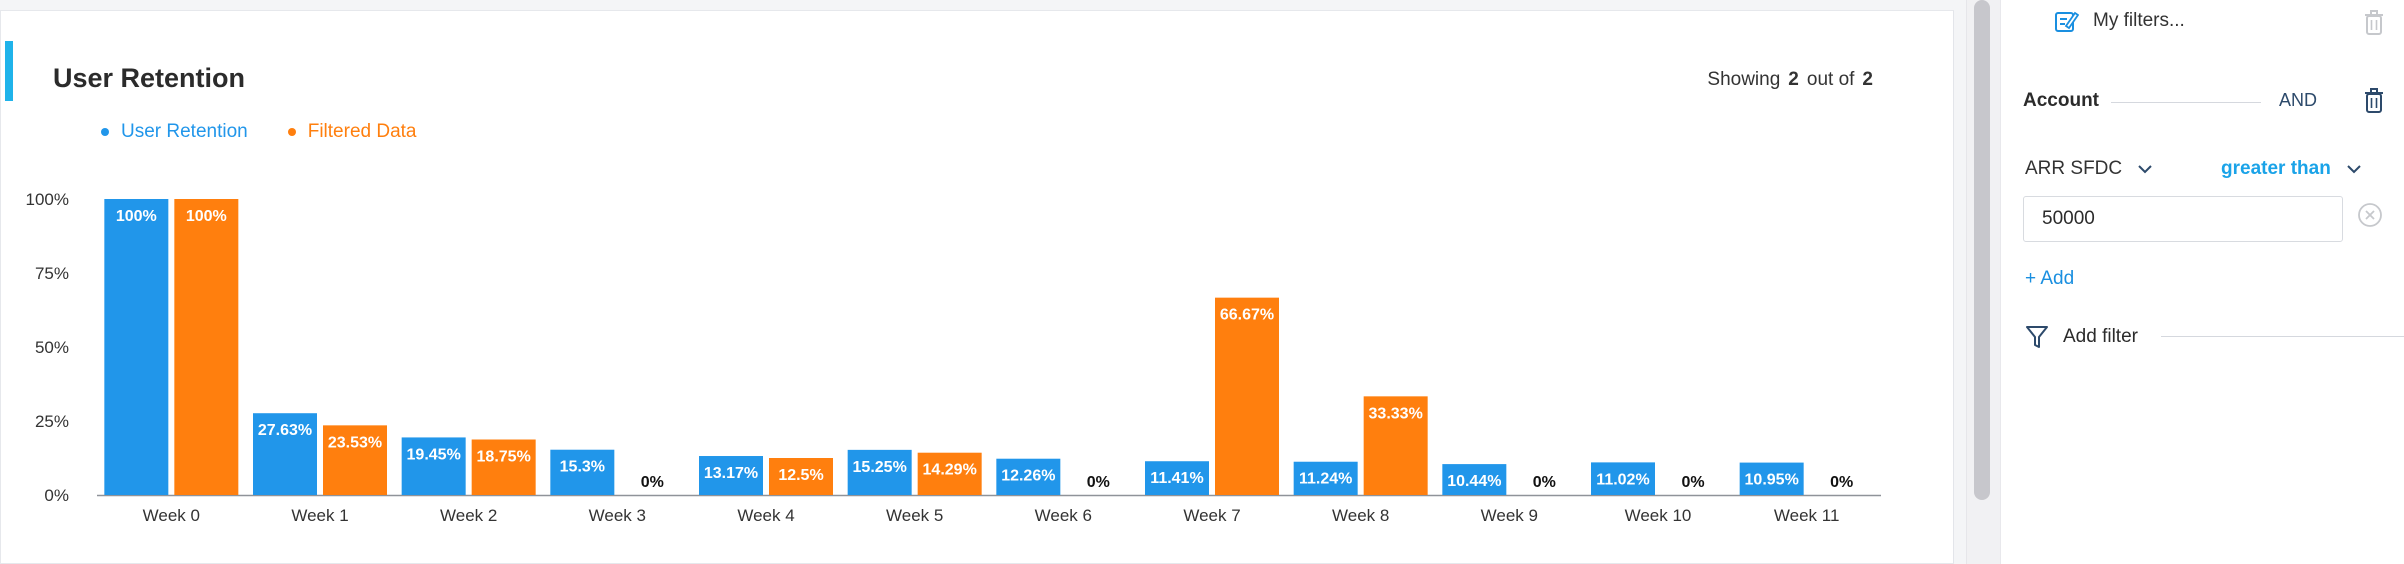  I want to click on legend-label: User Retention, so click(184, 131).